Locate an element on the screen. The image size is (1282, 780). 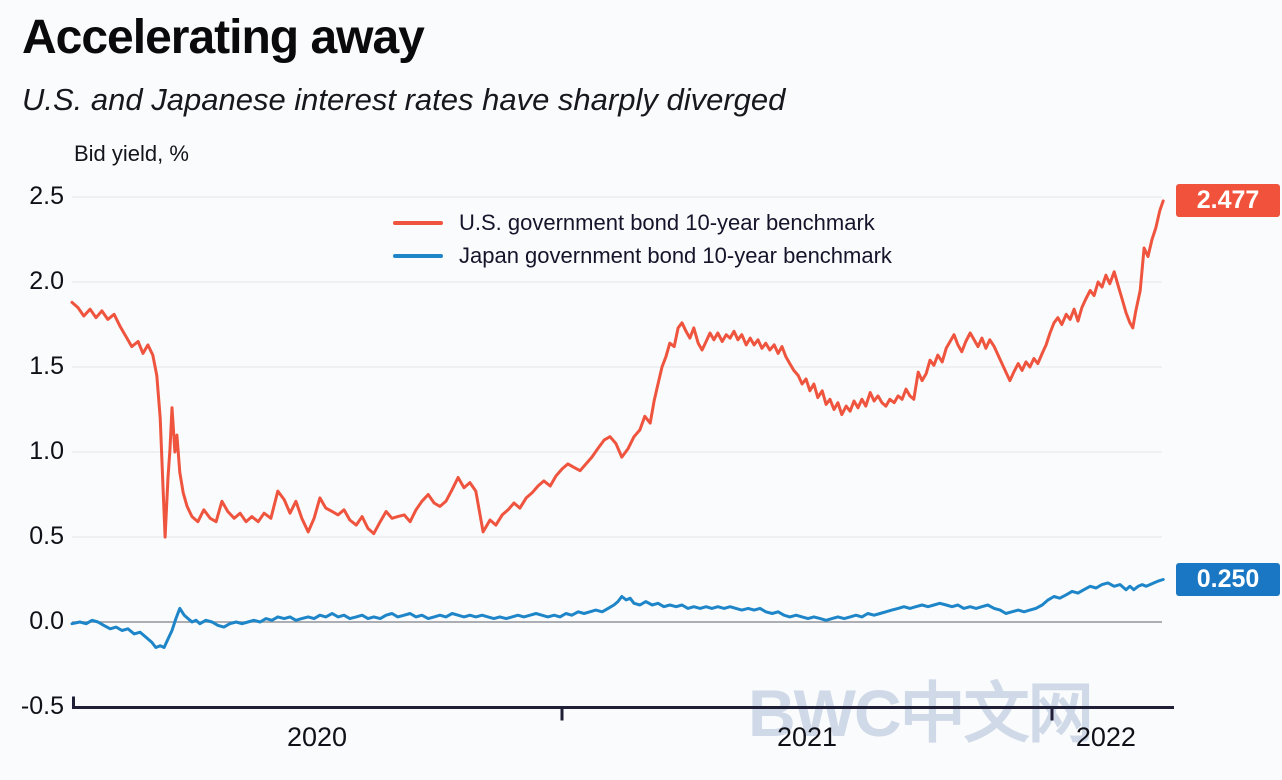
japan-line-swatch is located at coordinates (418, 255).